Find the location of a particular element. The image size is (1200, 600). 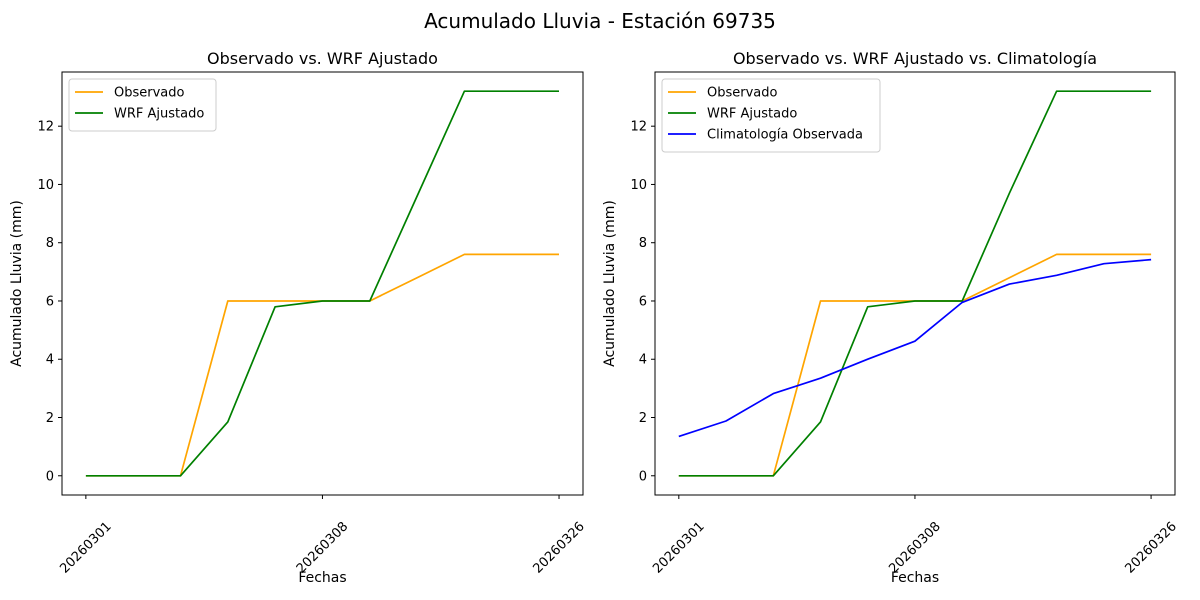

figure-title: Acumulado Lluvia - Estación 69735 is located at coordinates (600, 21).